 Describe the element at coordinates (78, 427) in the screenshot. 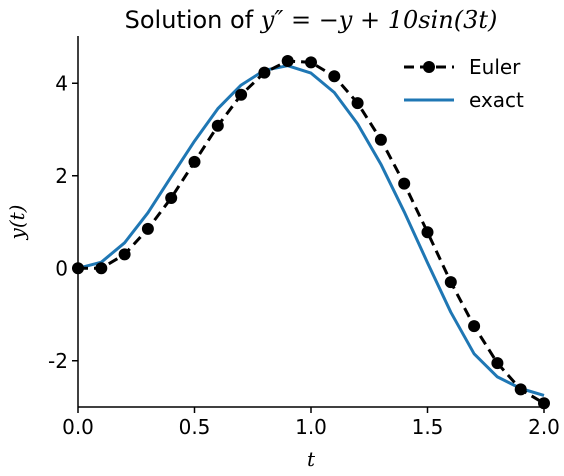

I see `x-tick-label: 0.0` at that location.